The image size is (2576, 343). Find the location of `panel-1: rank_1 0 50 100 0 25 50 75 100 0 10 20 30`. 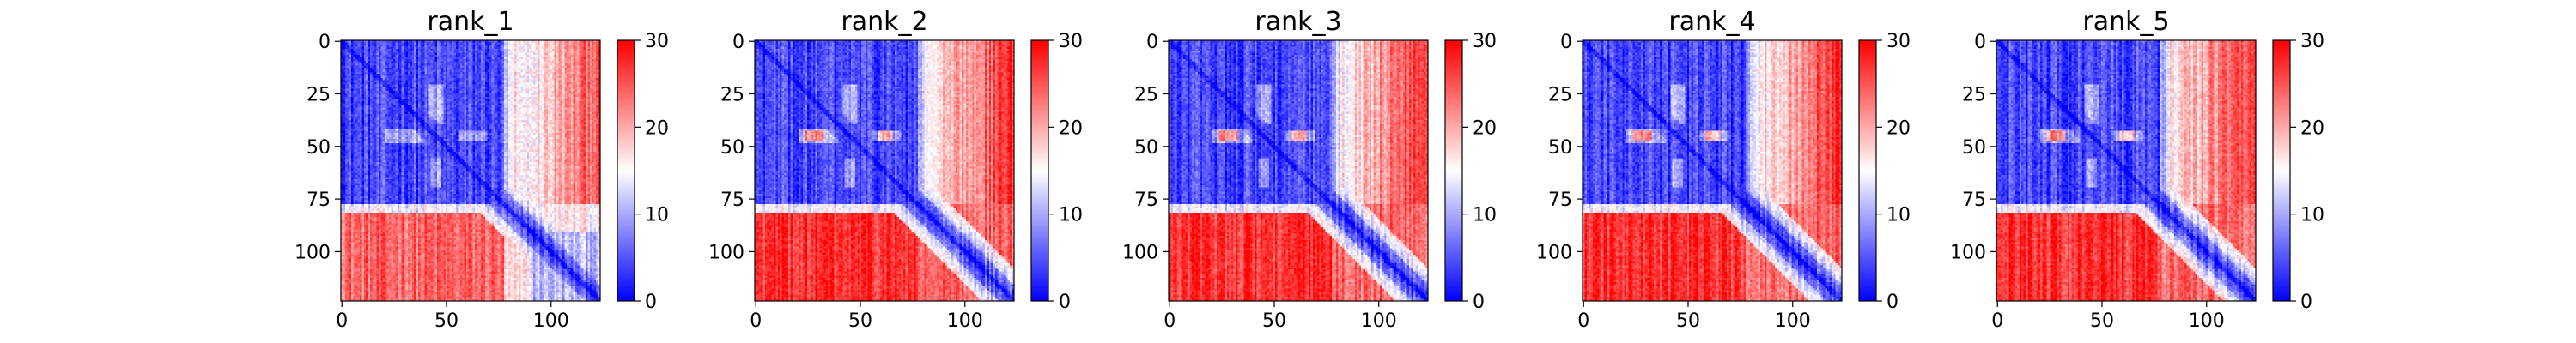

panel-1: rank_1 0 50 100 0 25 50 75 100 0 10 20 30 is located at coordinates (482, 169).